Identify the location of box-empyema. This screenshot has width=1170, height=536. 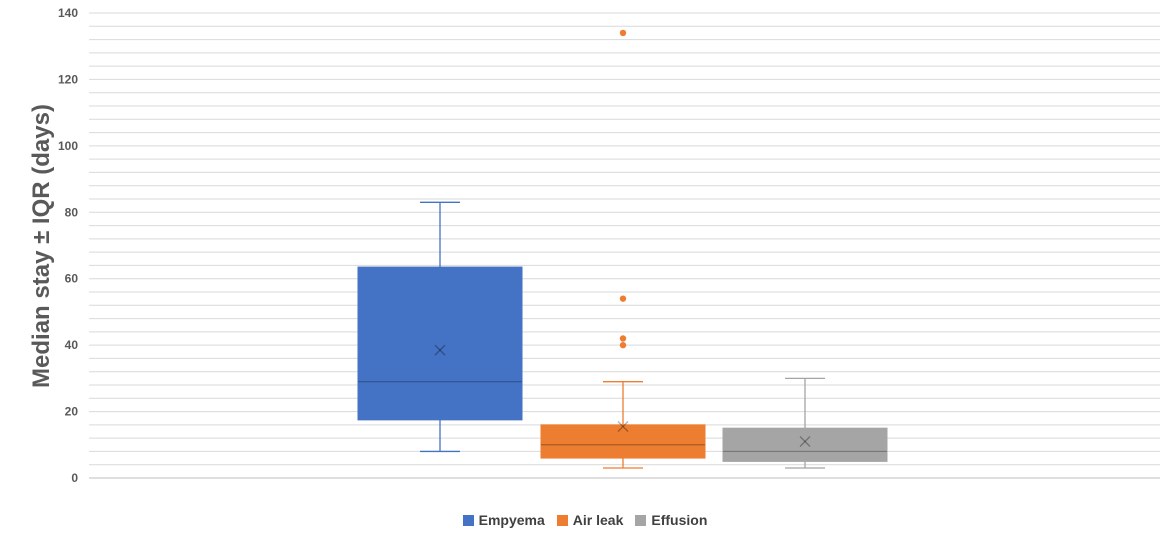
(440, 327).